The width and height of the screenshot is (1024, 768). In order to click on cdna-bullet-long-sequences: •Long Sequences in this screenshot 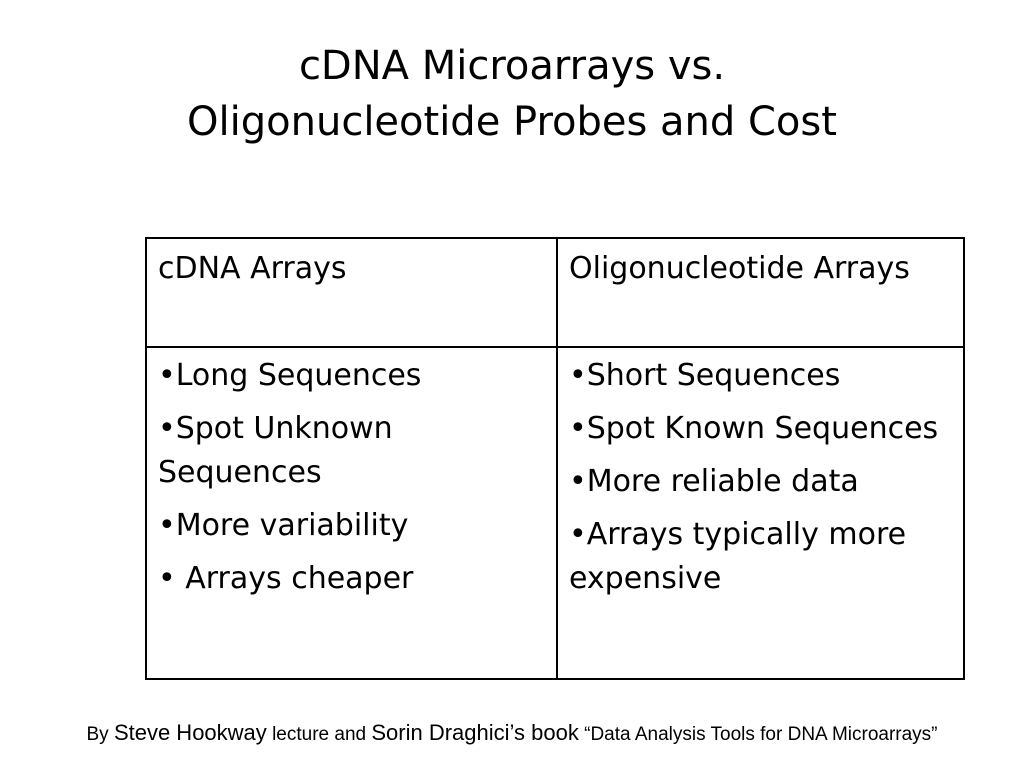, I will do `click(290, 375)`.